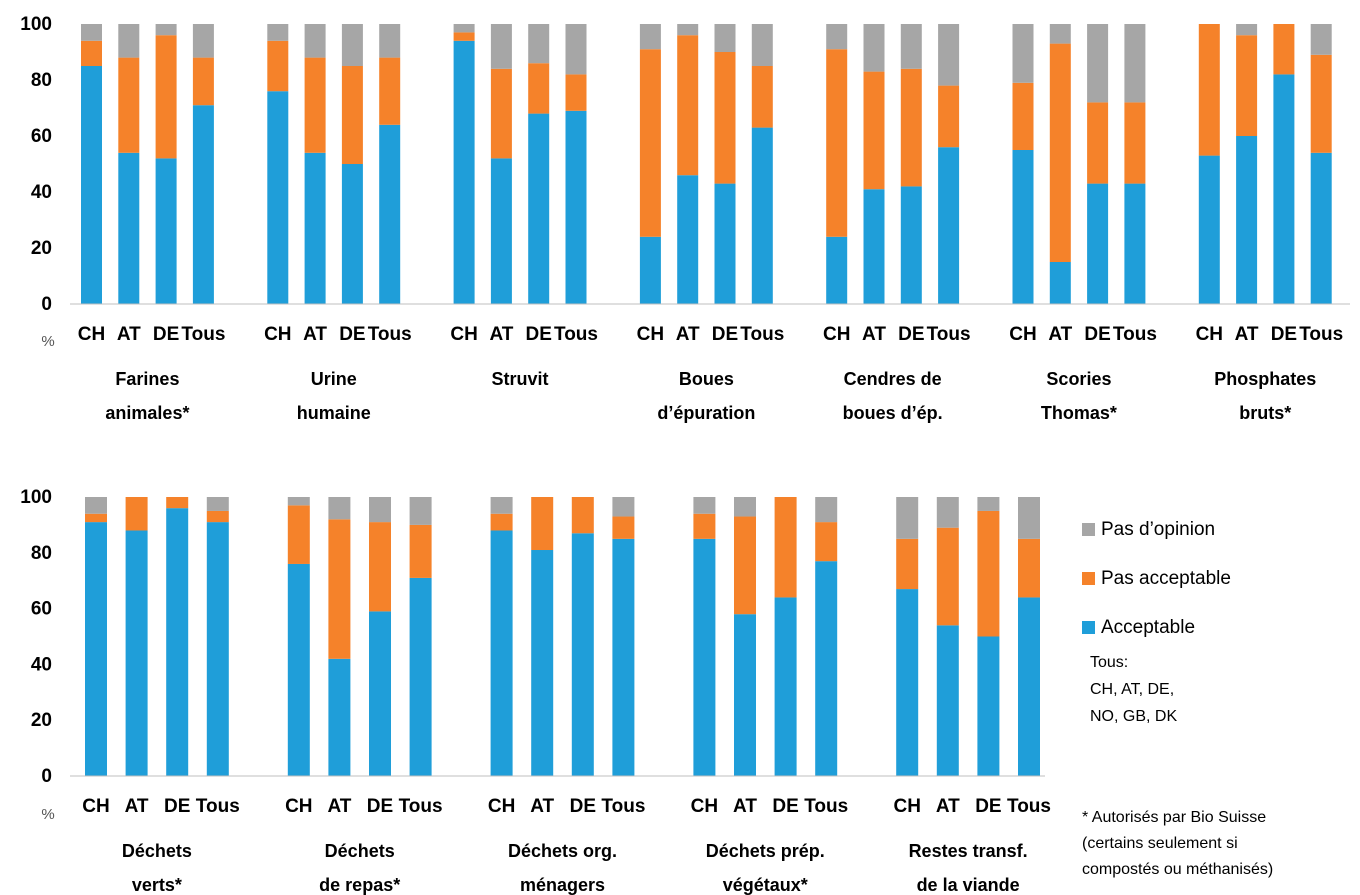 This screenshot has width=1360, height=895. Describe the element at coordinates (1217, 529) in the screenshot. I see `legend-item-pas-opinion: Pas d’opinion` at that location.